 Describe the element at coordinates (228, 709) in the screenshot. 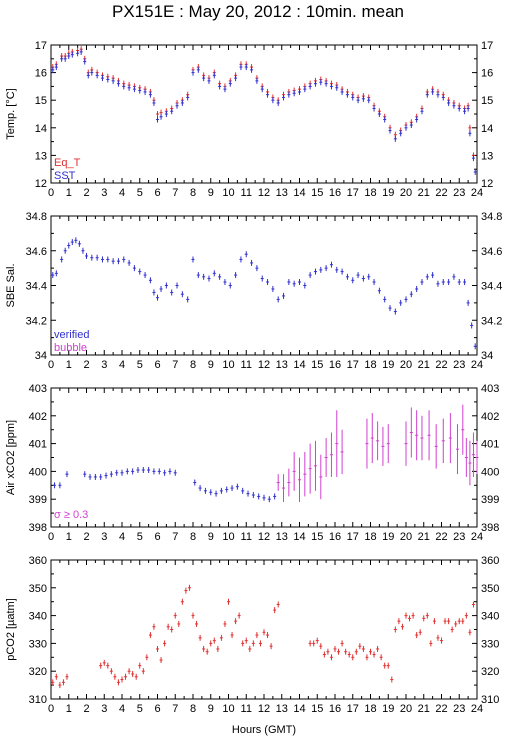

I see `x-tick-label: 10` at that location.